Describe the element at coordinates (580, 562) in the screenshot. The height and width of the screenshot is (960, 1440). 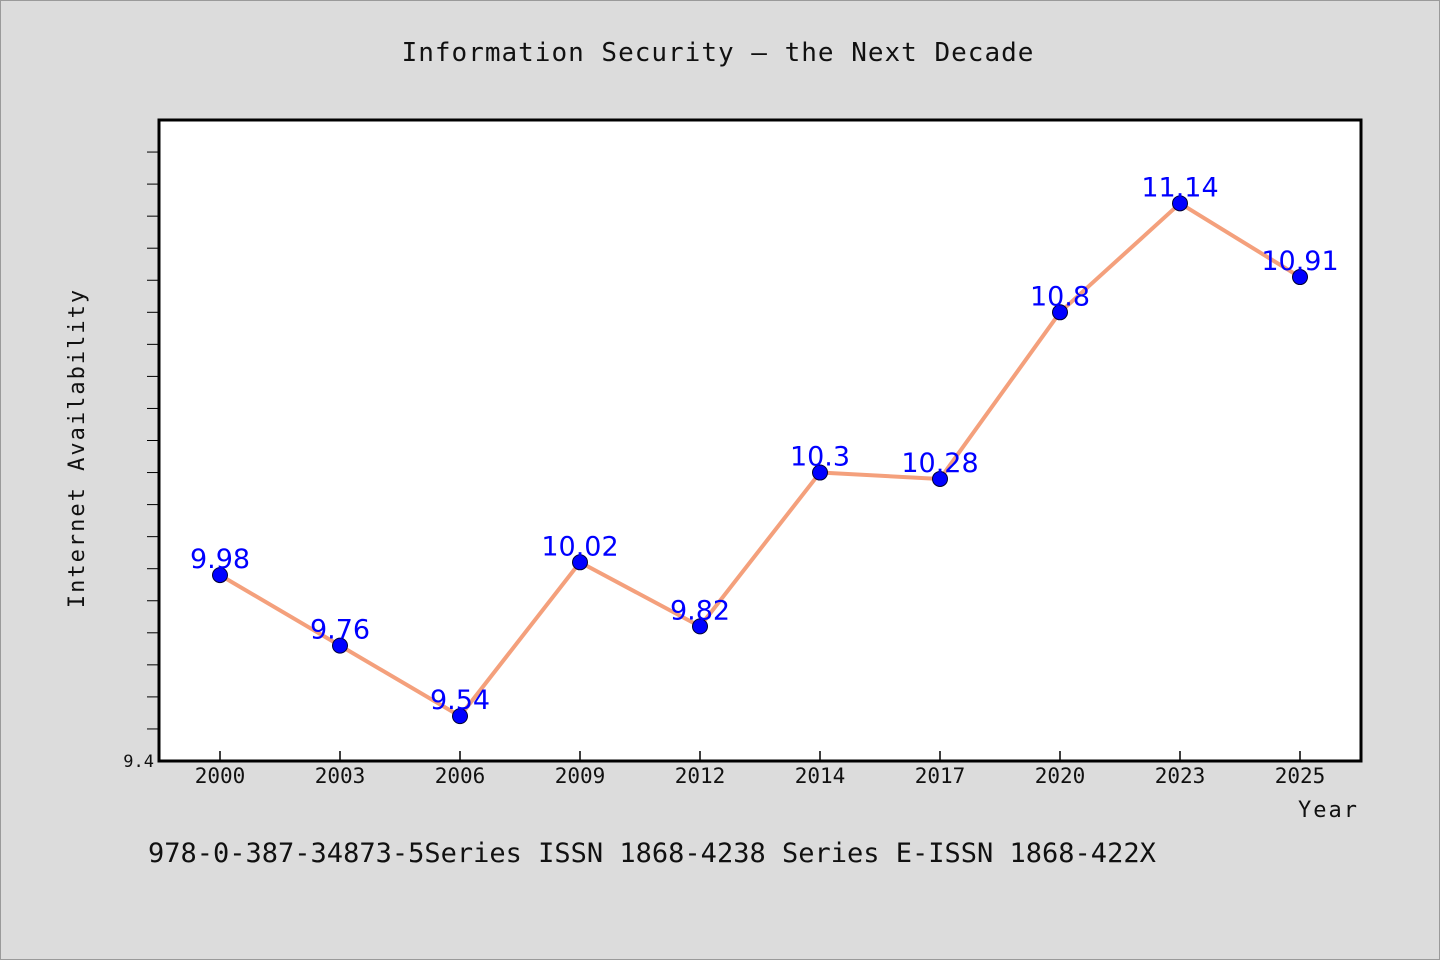
I see `data-point-2009` at that location.